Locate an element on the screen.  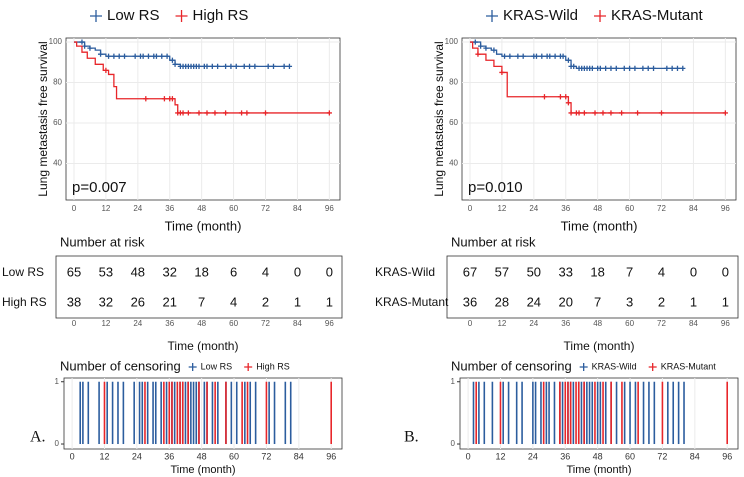
risk-count: 67 is located at coordinates (470, 271).